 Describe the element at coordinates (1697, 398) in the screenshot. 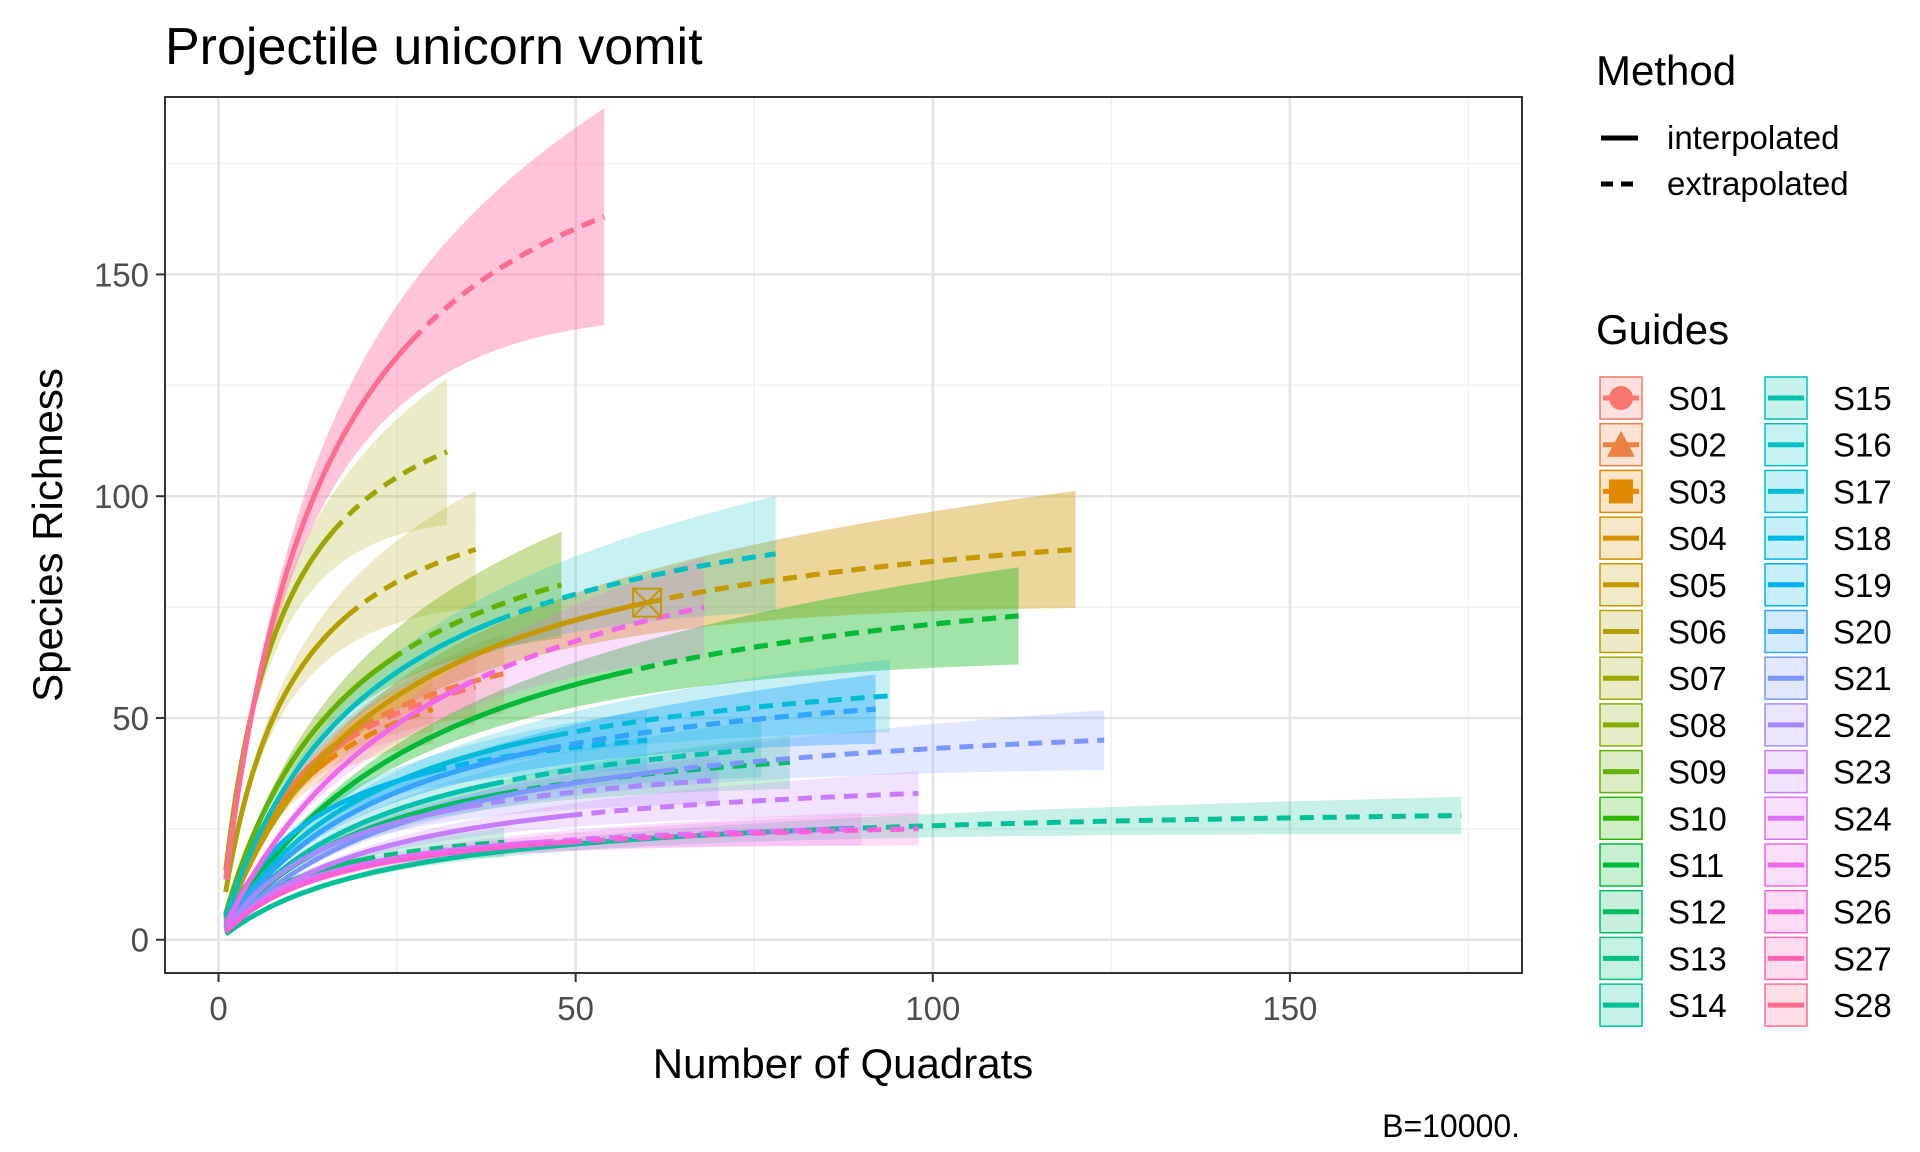

I see `legend-label-s01: S01` at that location.